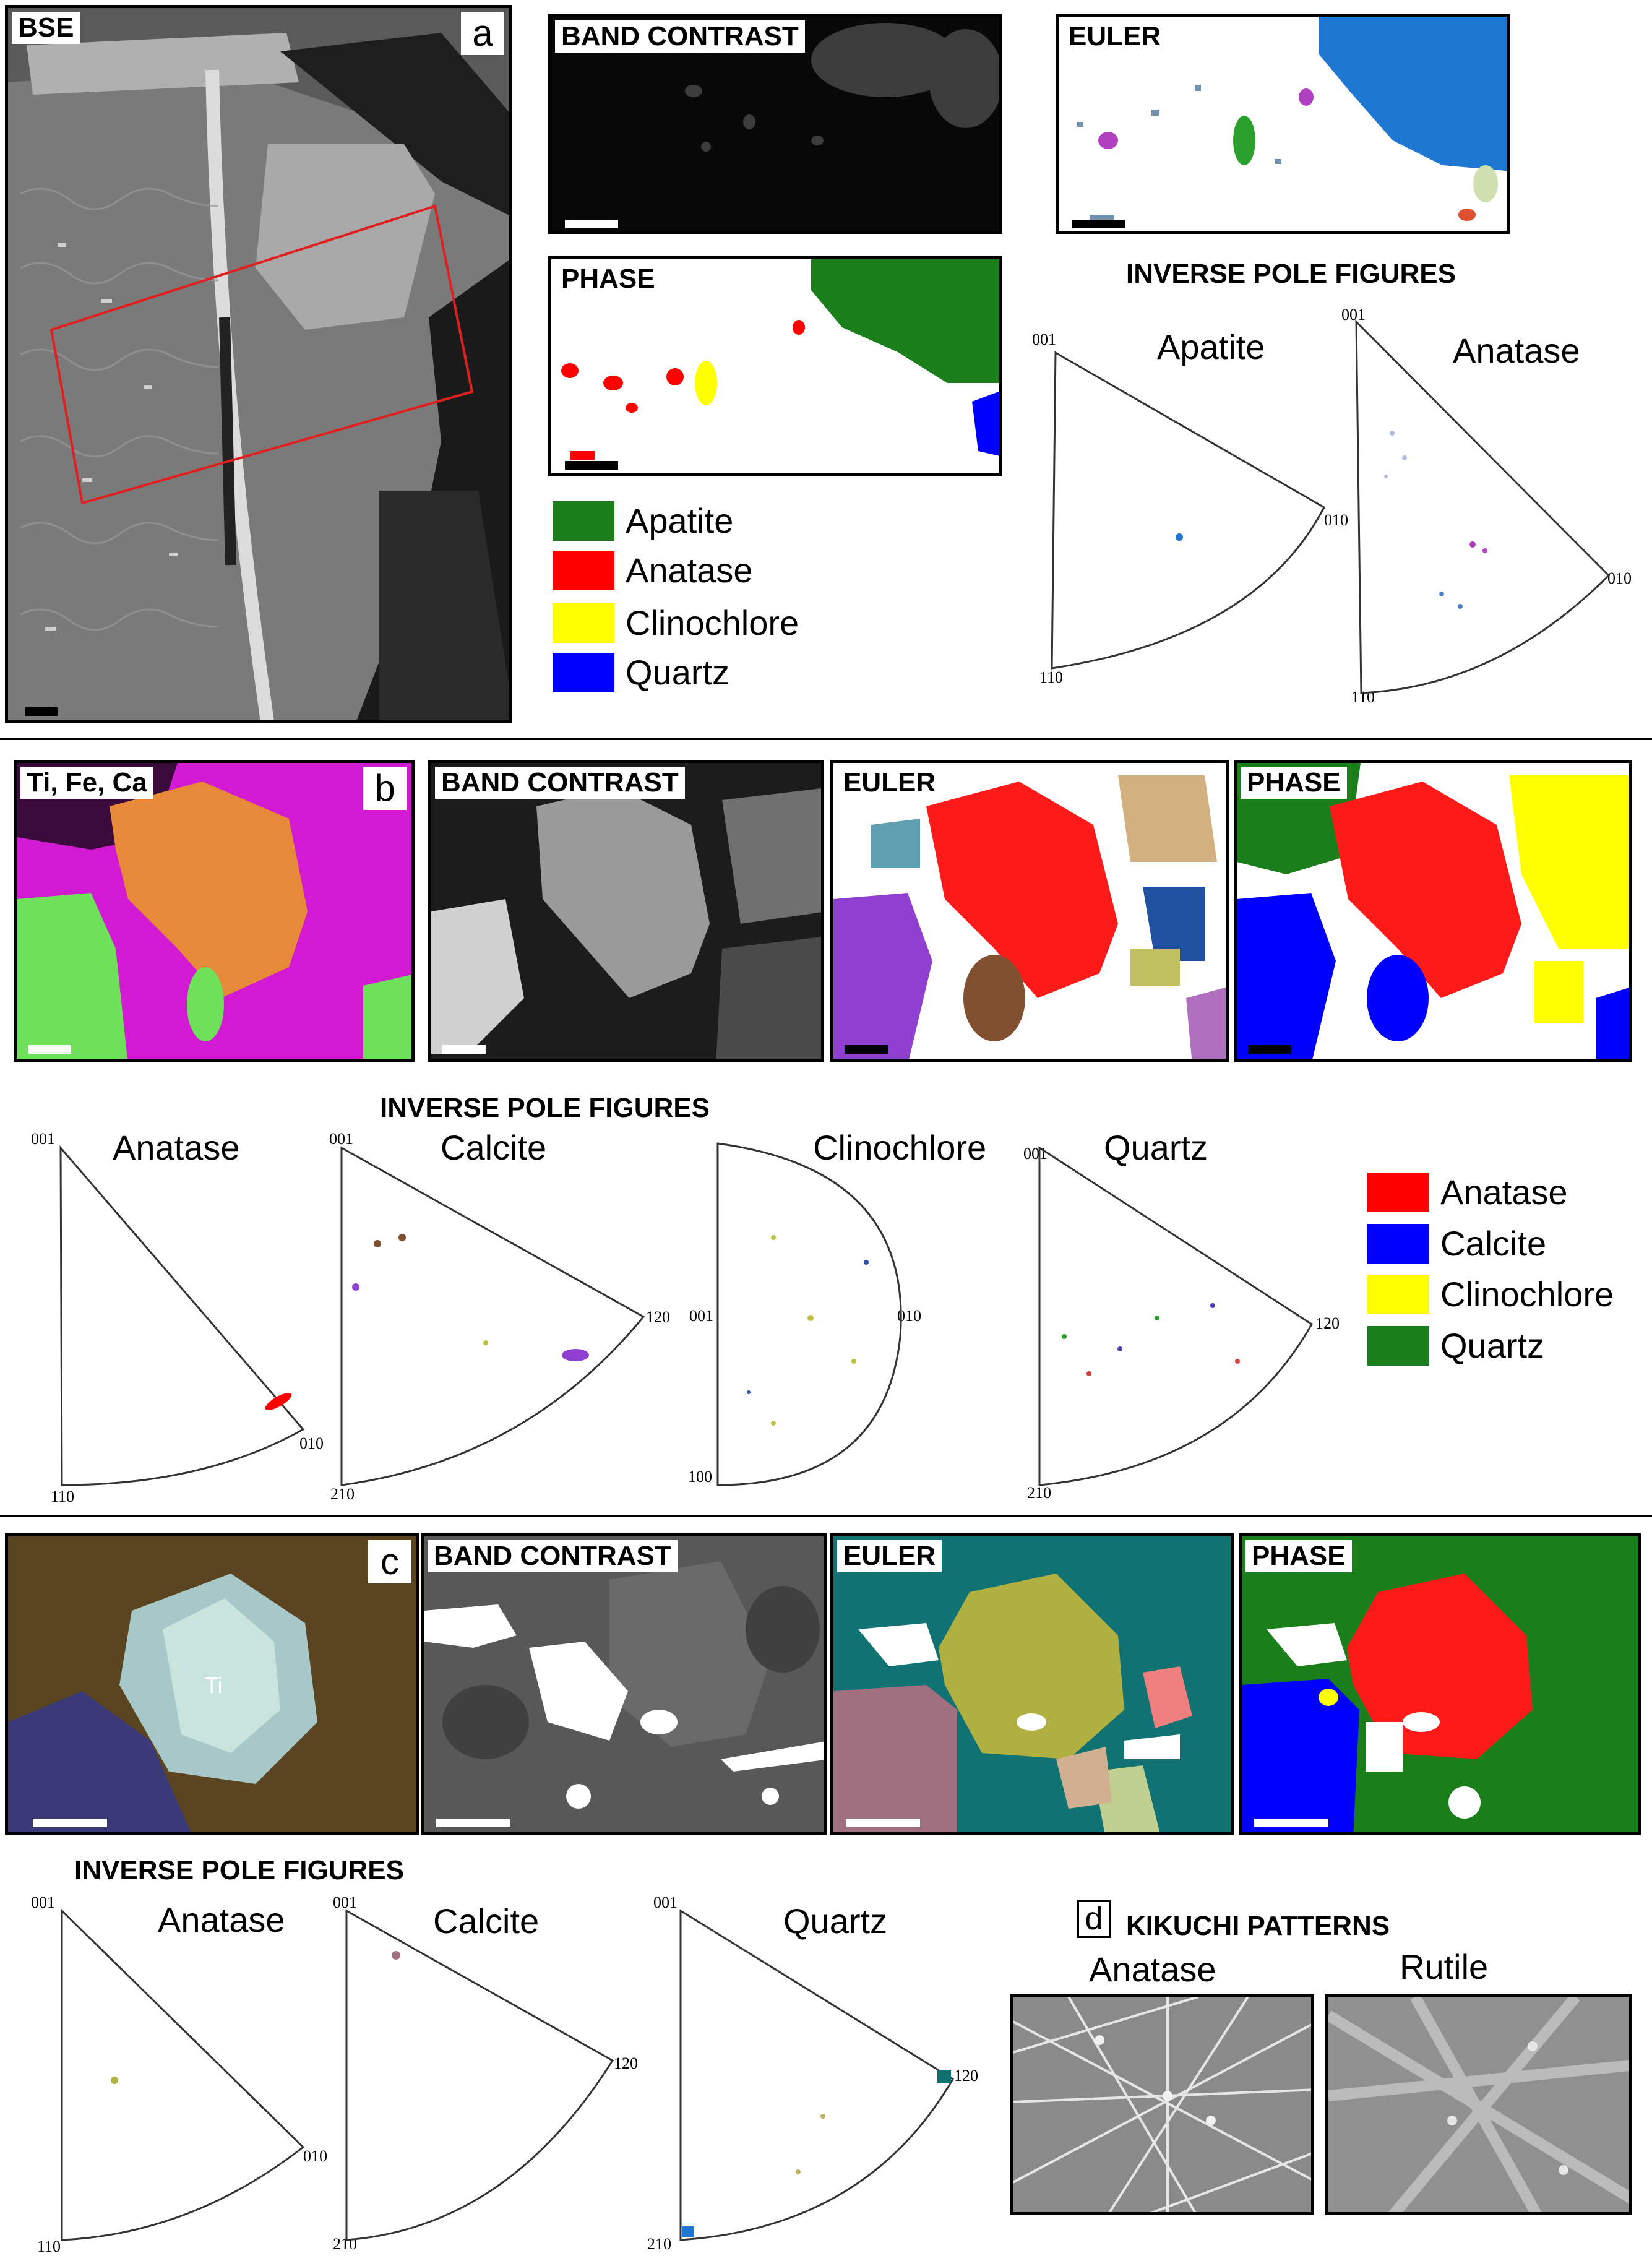 Image resolution: width=1652 pixels, height=2261 pixels. I want to click on ipf-name-calcite-c: Calcite, so click(487, 1920).